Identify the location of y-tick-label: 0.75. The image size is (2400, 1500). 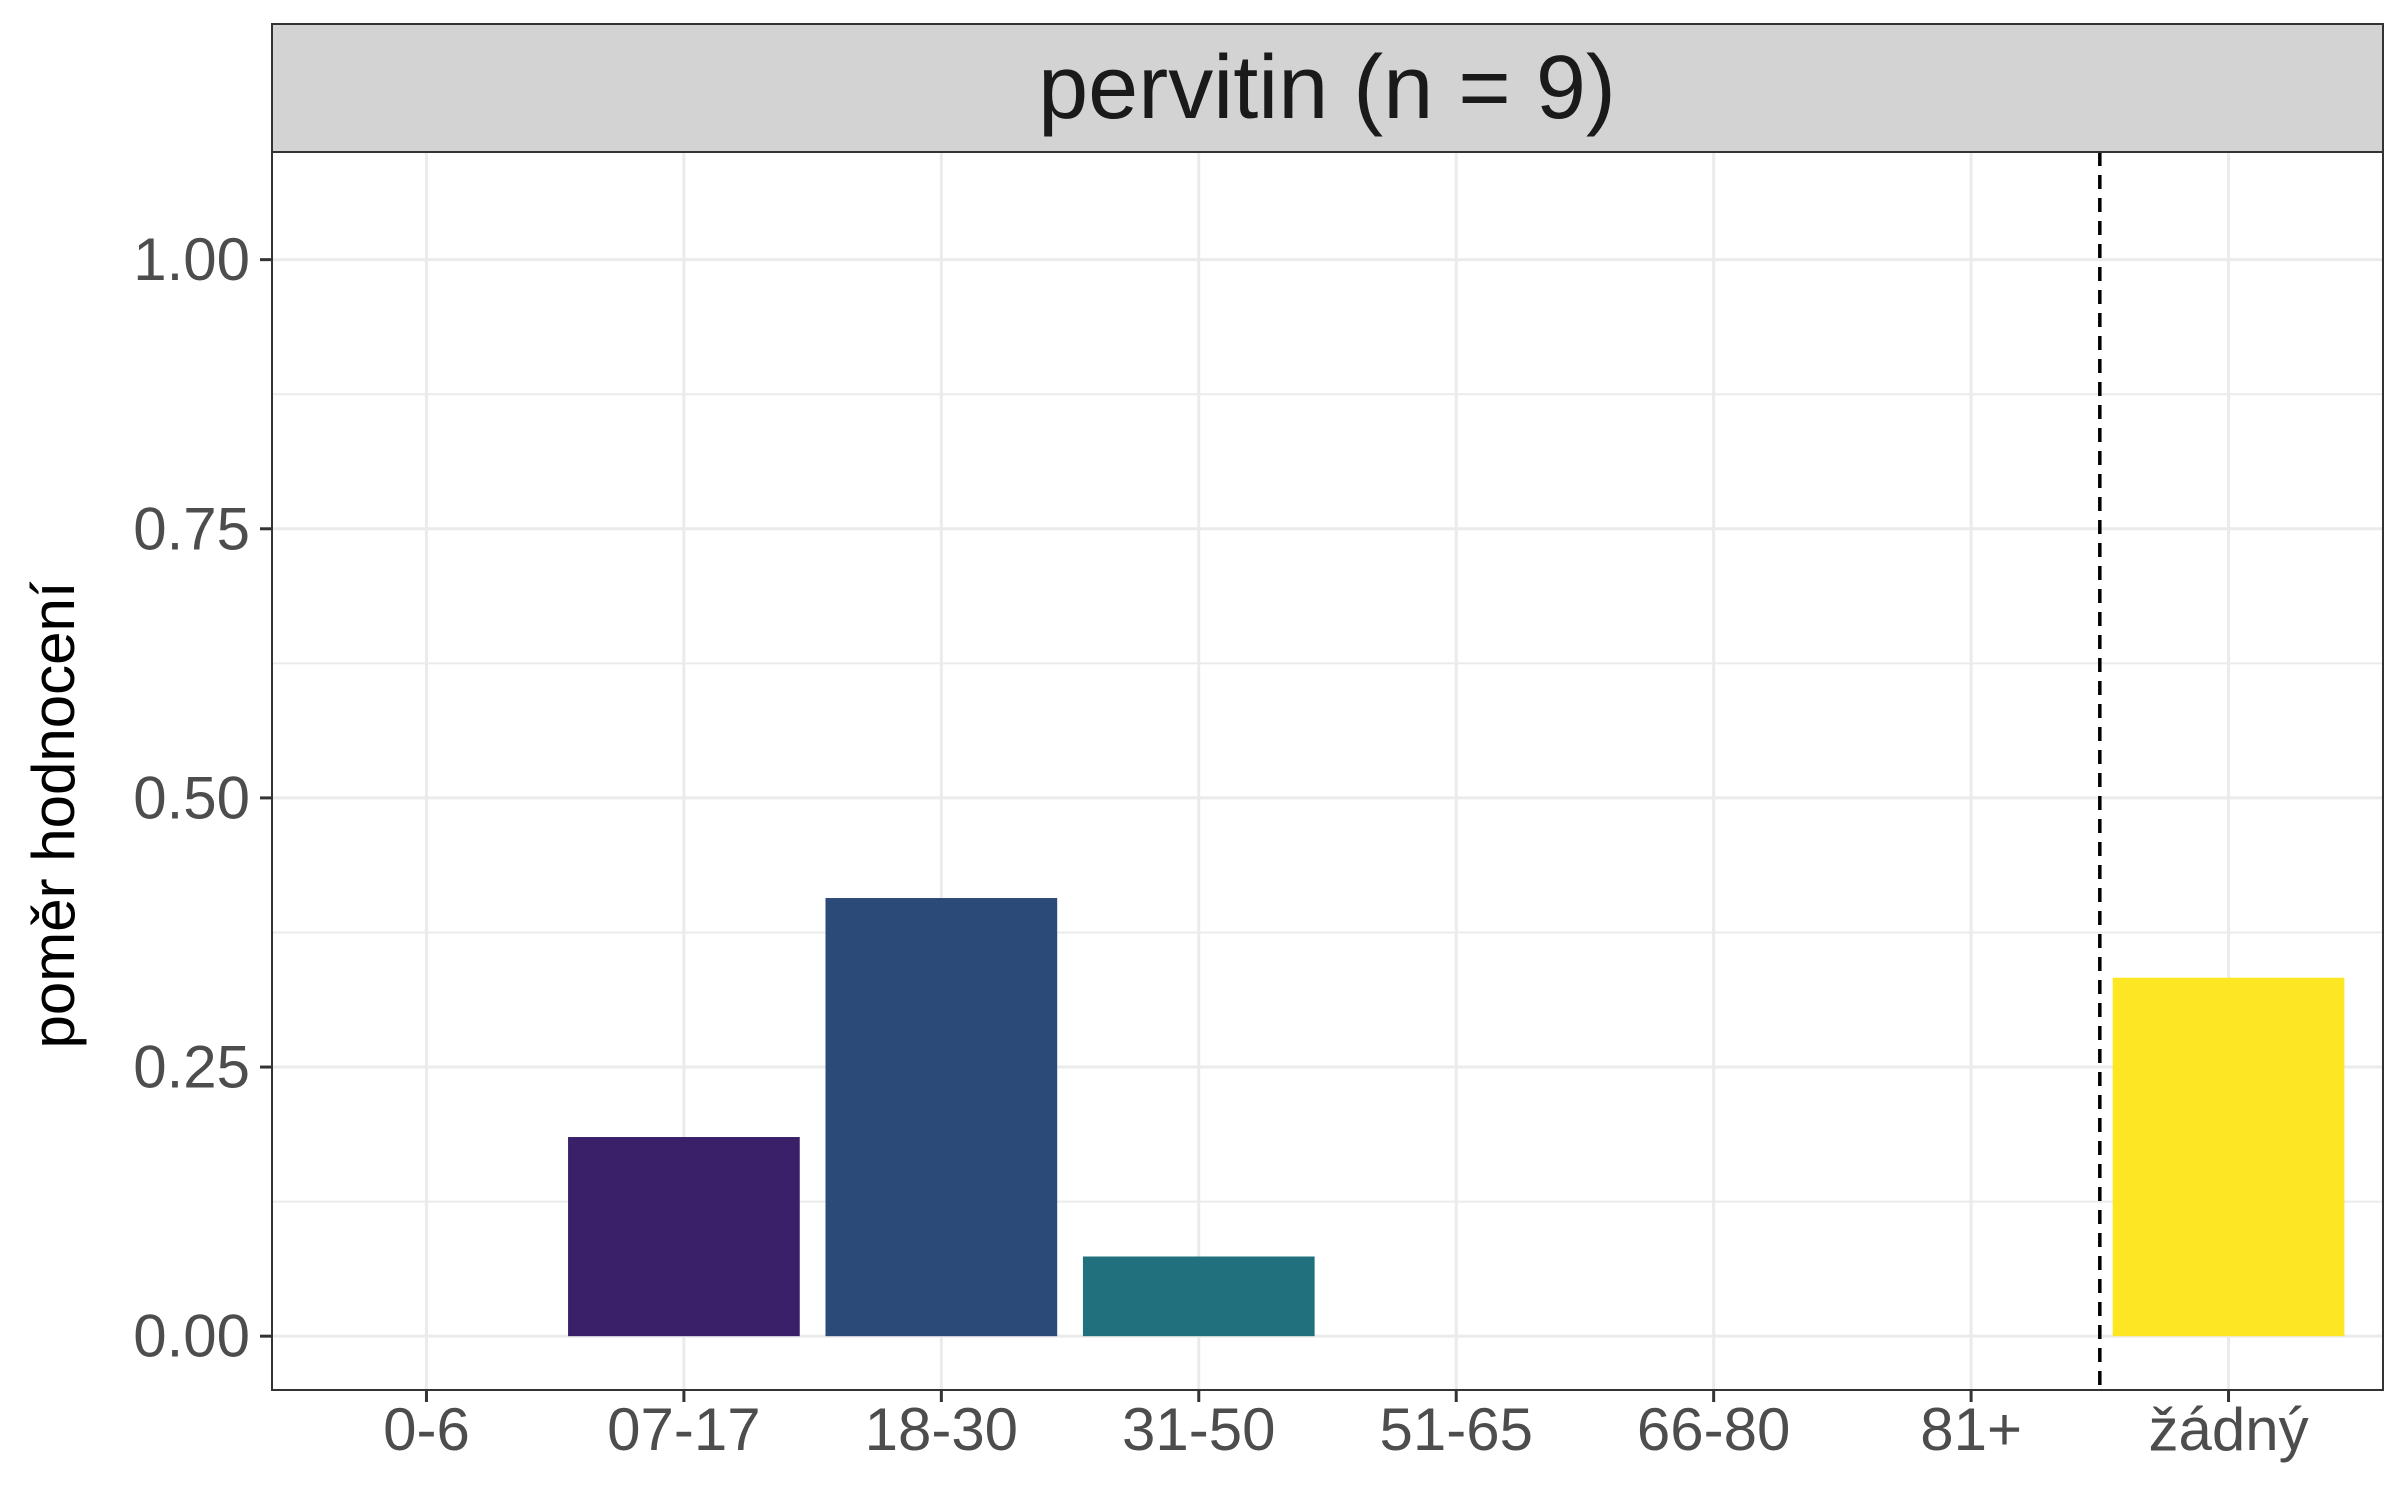
(191, 528).